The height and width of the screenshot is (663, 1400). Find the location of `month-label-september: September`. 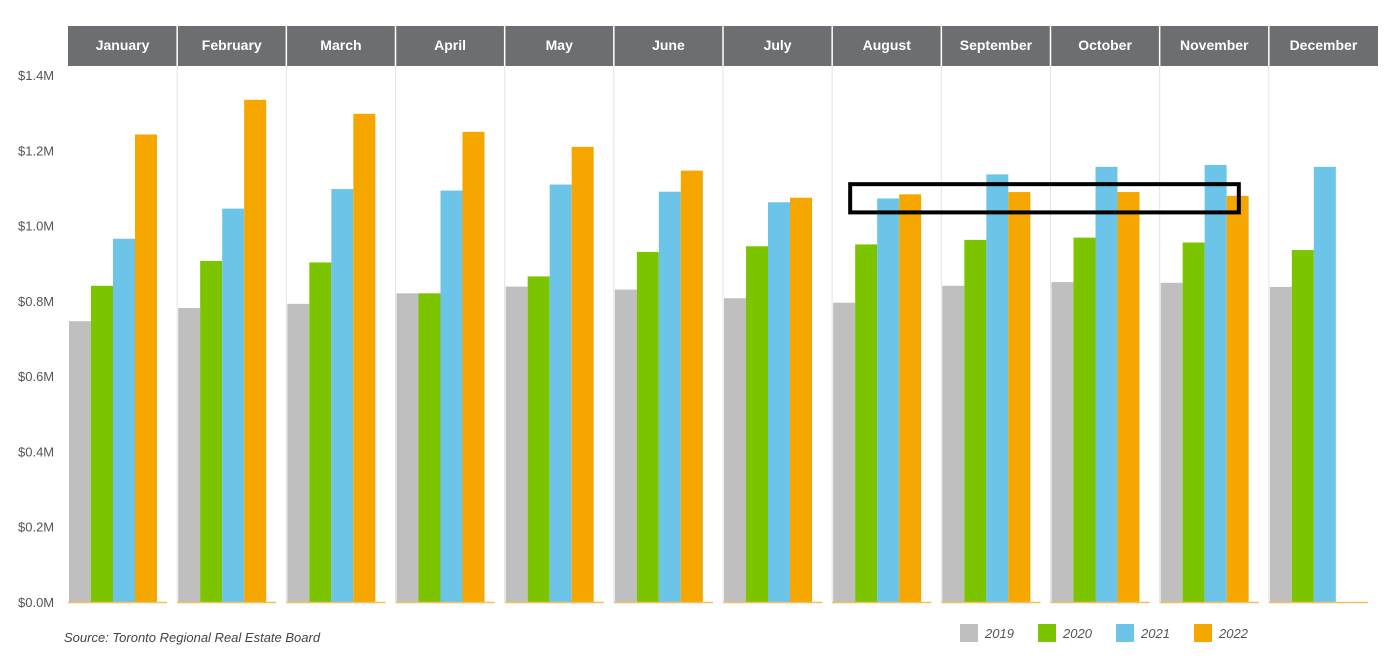

month-label-september: September is located at coordinates (996, 45).